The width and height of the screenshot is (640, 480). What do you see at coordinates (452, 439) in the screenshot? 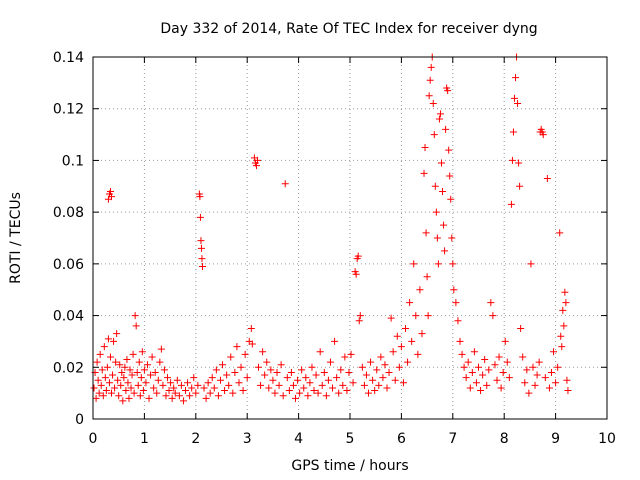
I see `x-tick-label: 7` at bounding box center [452, 439].